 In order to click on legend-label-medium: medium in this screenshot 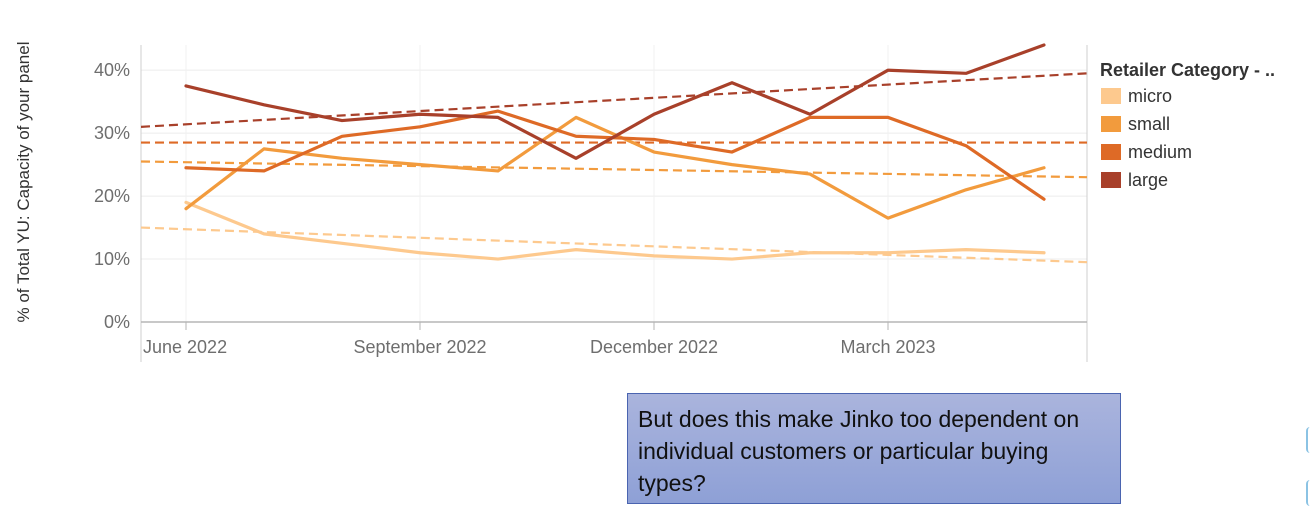, I will do `click(1160, 152)`.